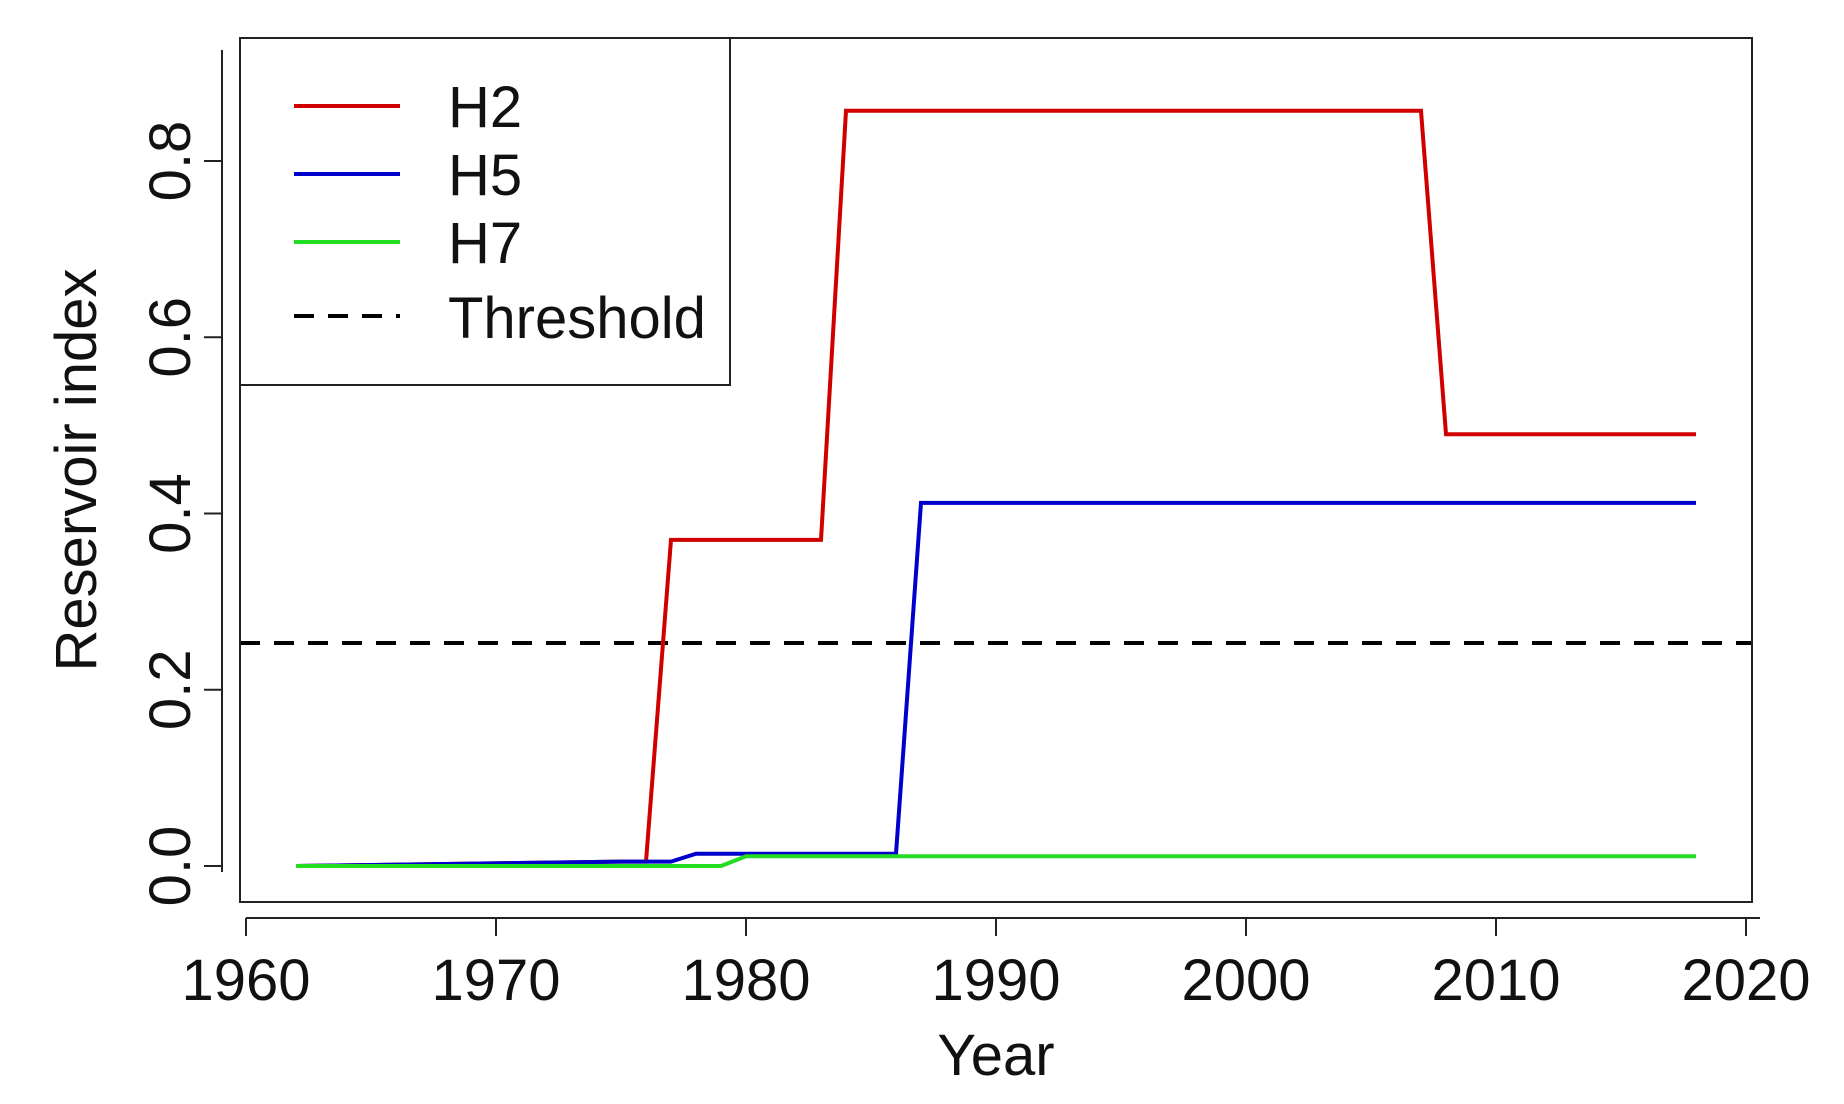 Image resolution: width=1844 pixels, height=1104 pixels. I want to click on legend-label-h2: H2, so click(485, 107).